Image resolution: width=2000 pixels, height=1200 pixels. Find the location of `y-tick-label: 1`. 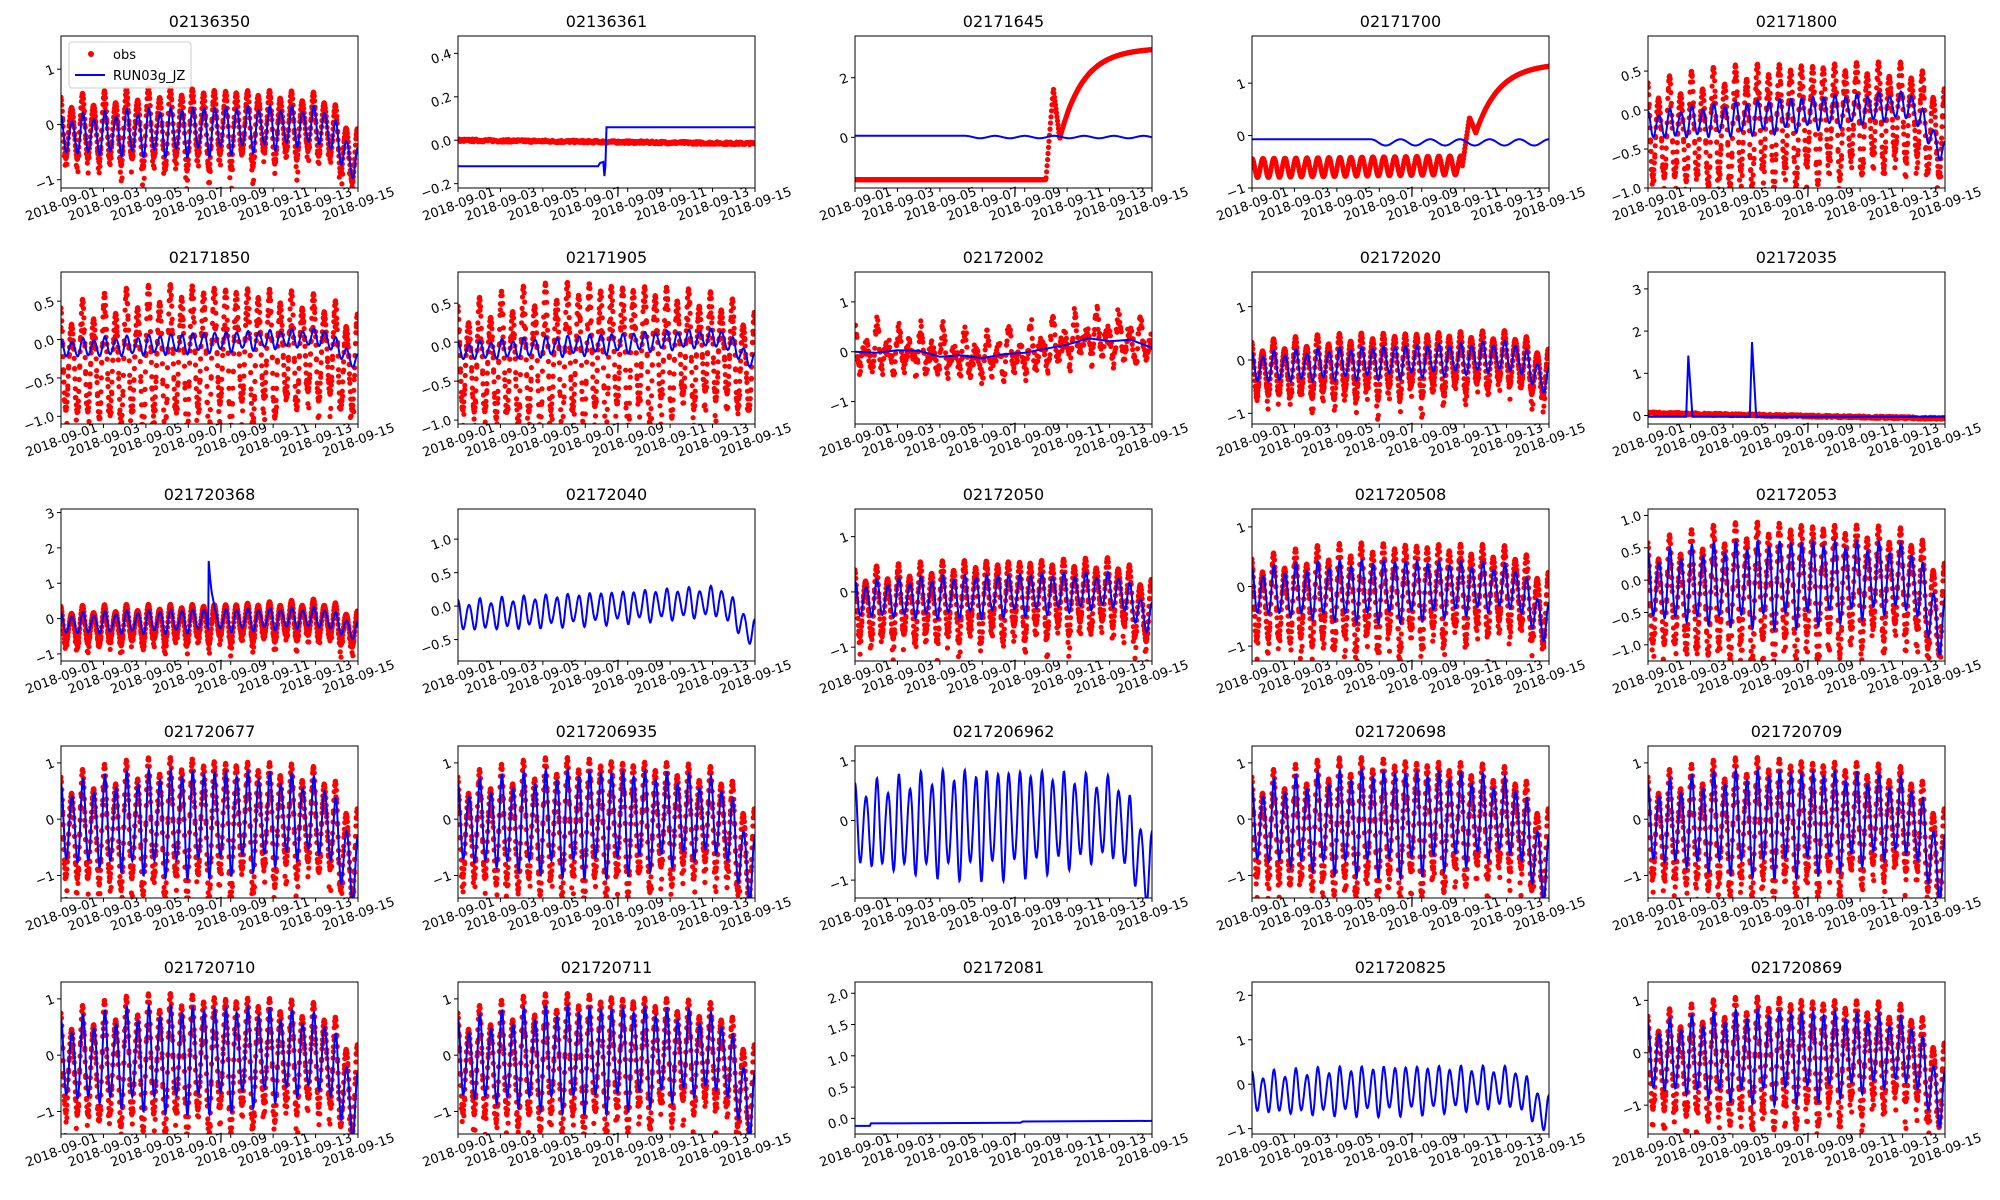

y-tick-label: 1 is located at coordinates (1241, 85).